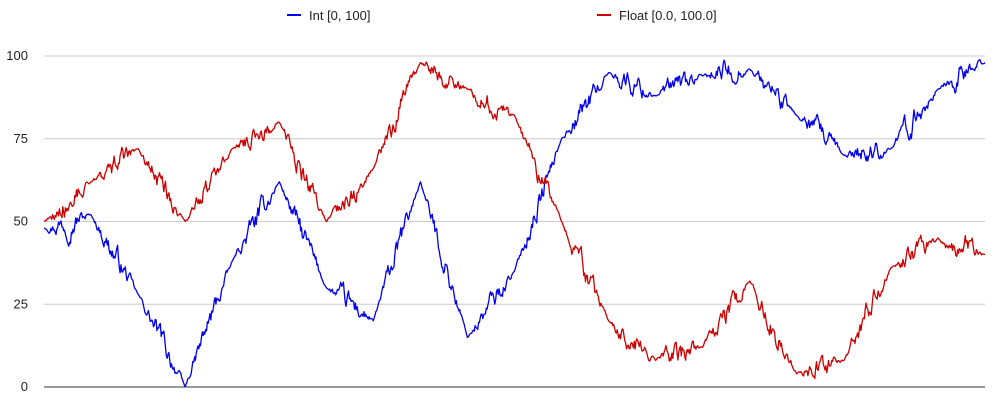  Describe the element at coordinates (21, 303) in the screenshot. I see `y-tick-label: 25` at that location.